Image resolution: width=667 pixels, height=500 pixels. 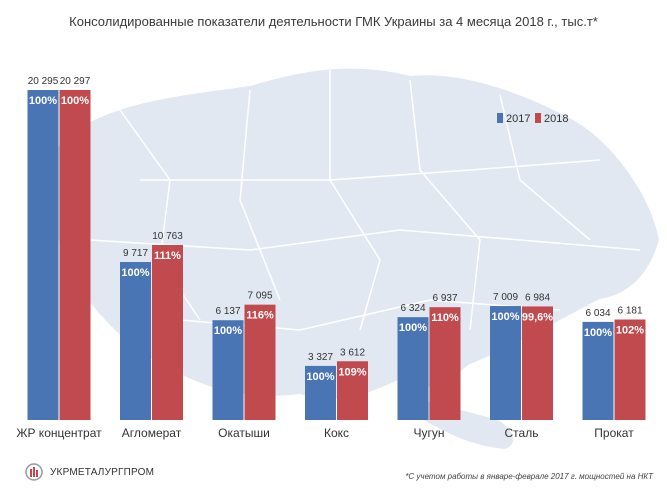 What do you see at coordinates (412, 308) in the screenshot?
I see `bar-value-label: 6 324` at bounding box center [412, 308].